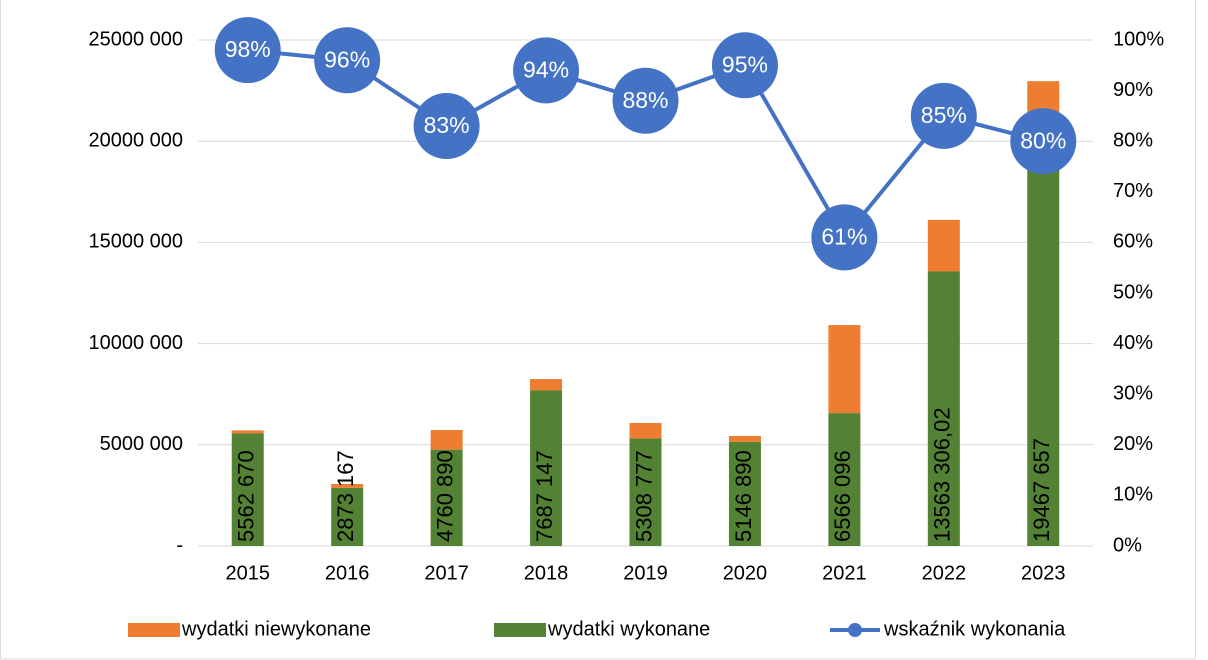  Describe the element at coordinates (1133, 495) in the screenshot. I see `y2-tick-label: 10%` at that location.